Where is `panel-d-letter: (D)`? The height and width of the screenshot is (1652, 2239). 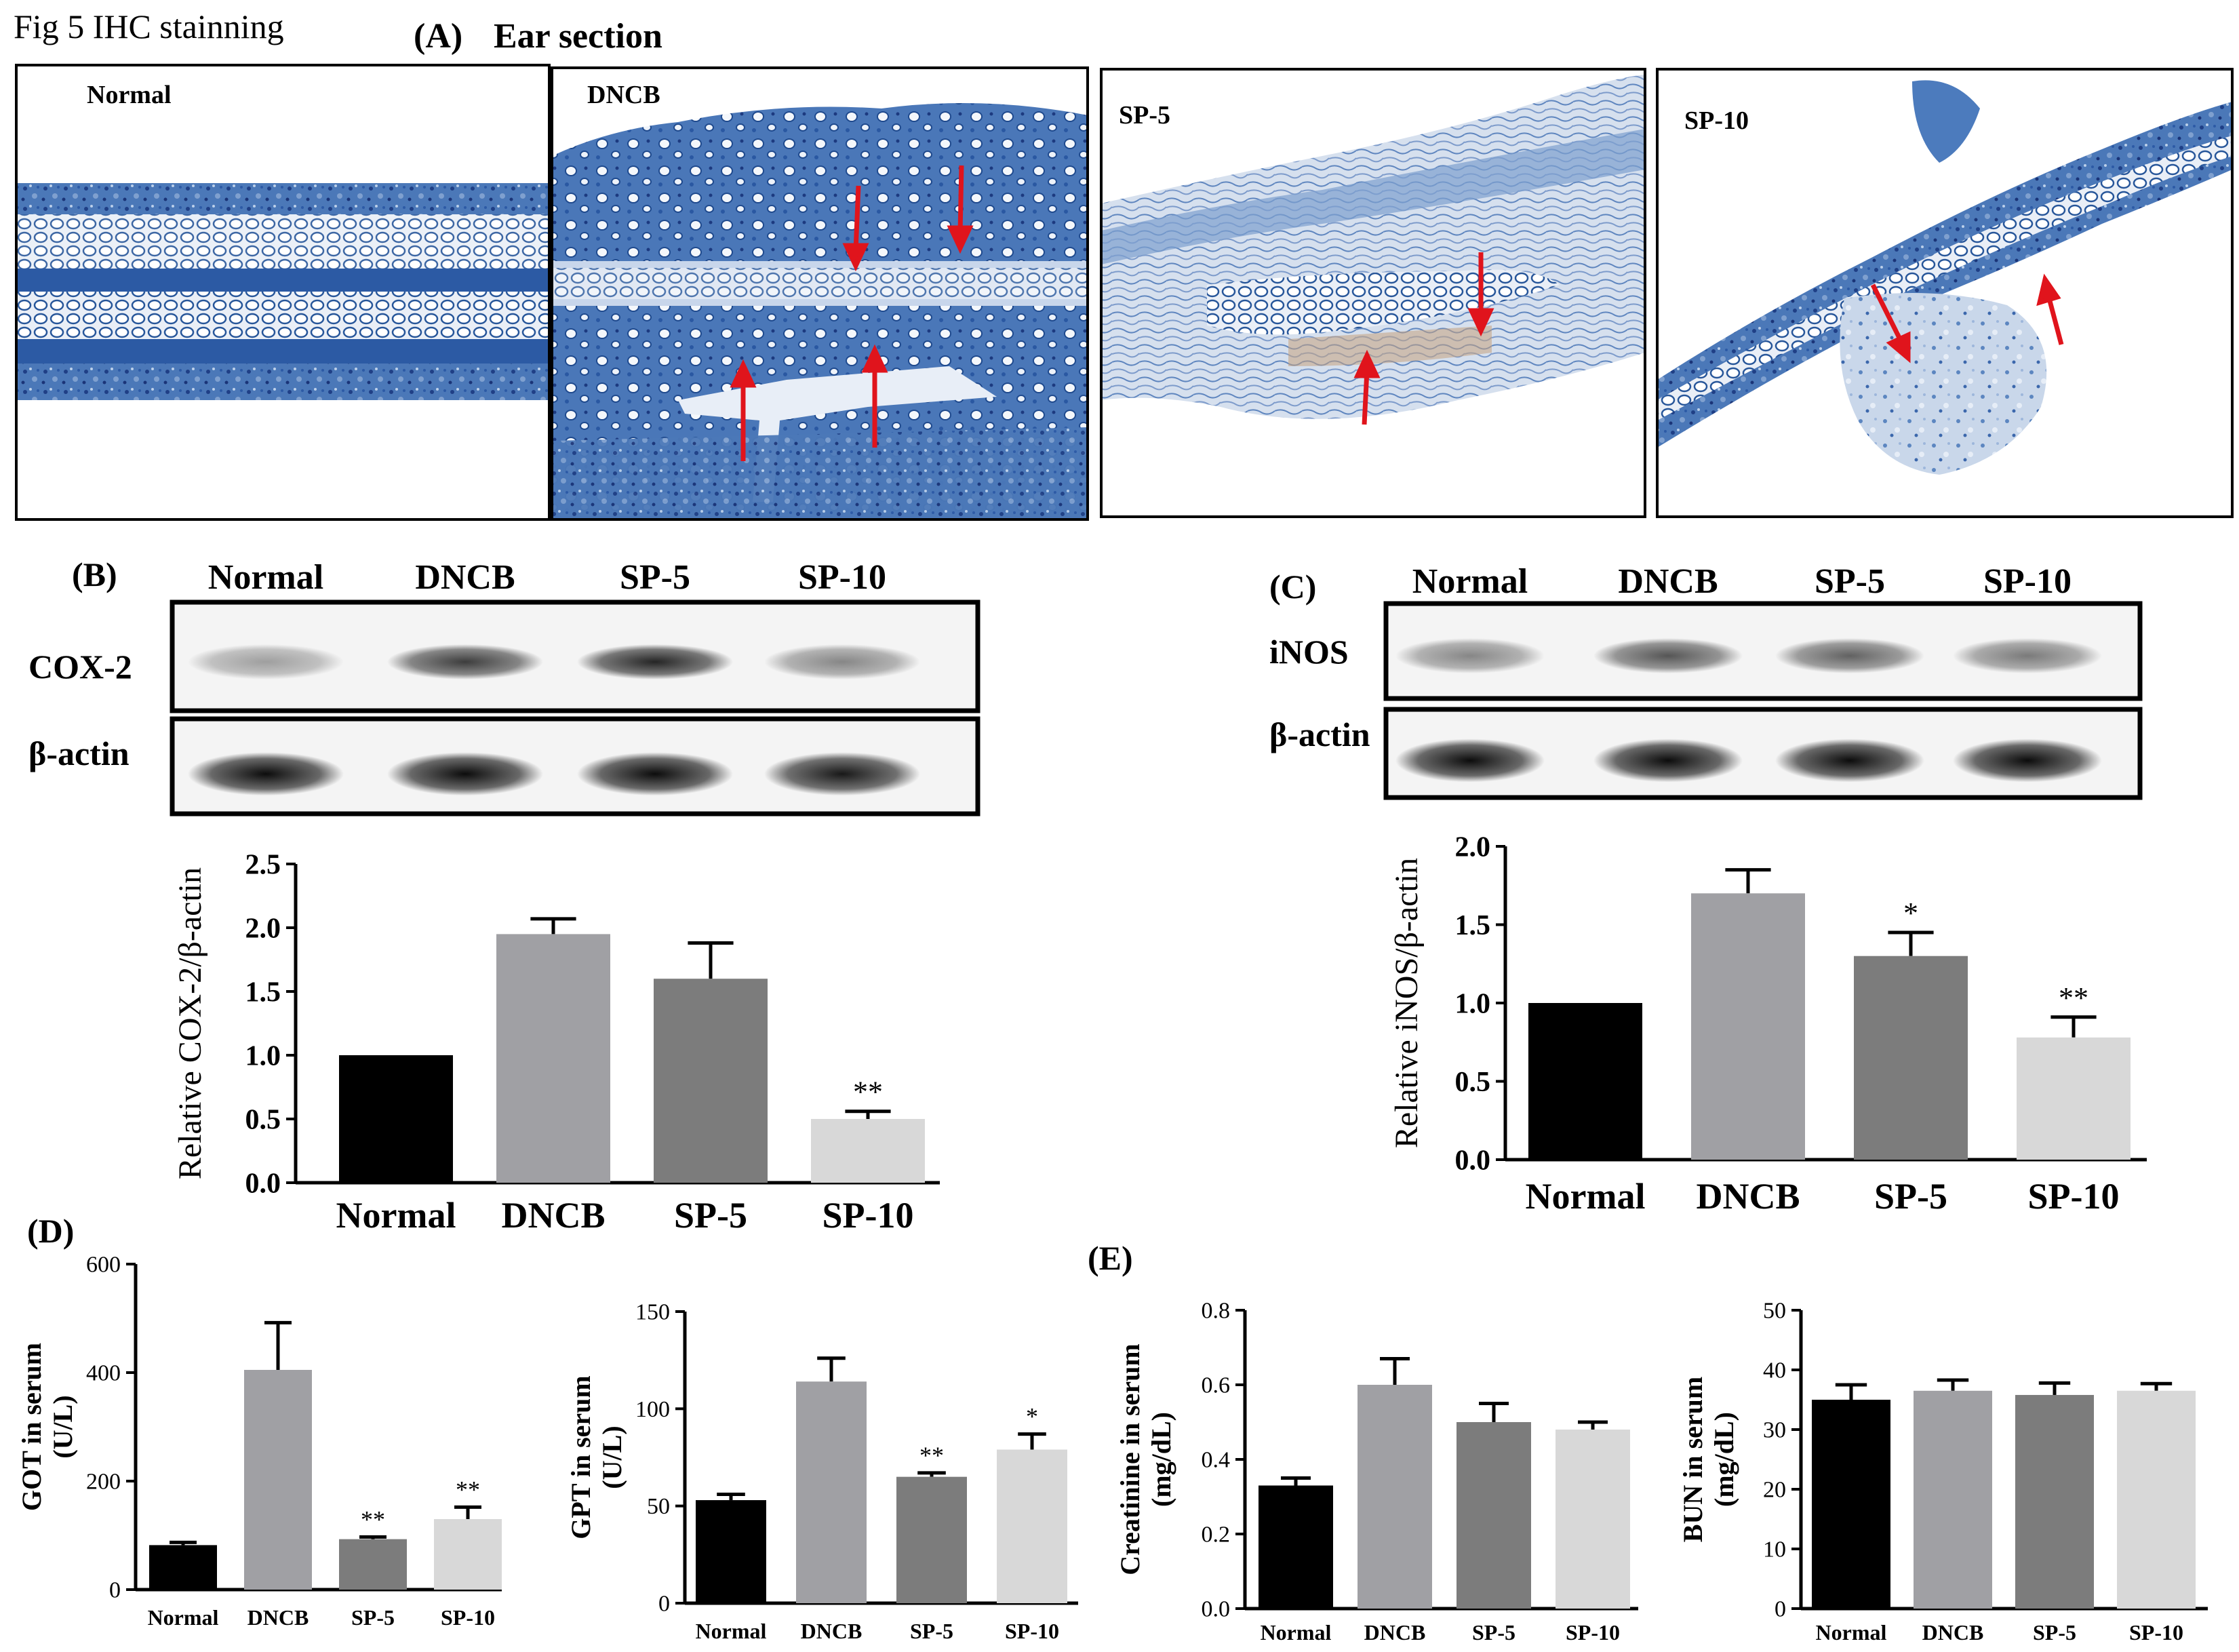
panel-d-letter: (D) is located at coordinates (50, 1231).